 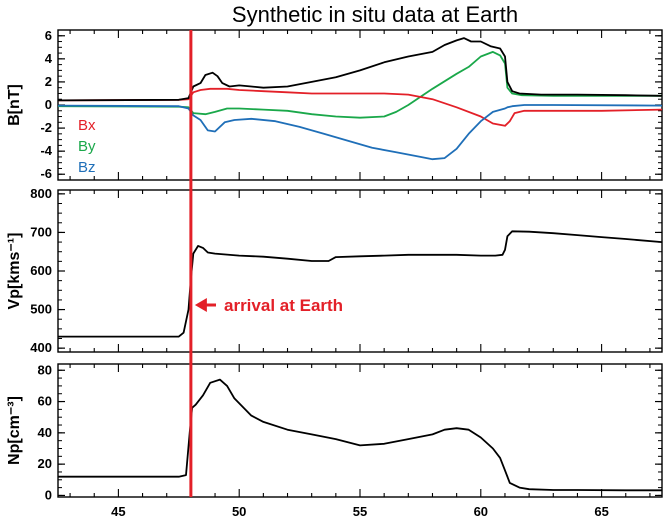 I want to click on y-tick-label: 60, so click(x=45, y=401).